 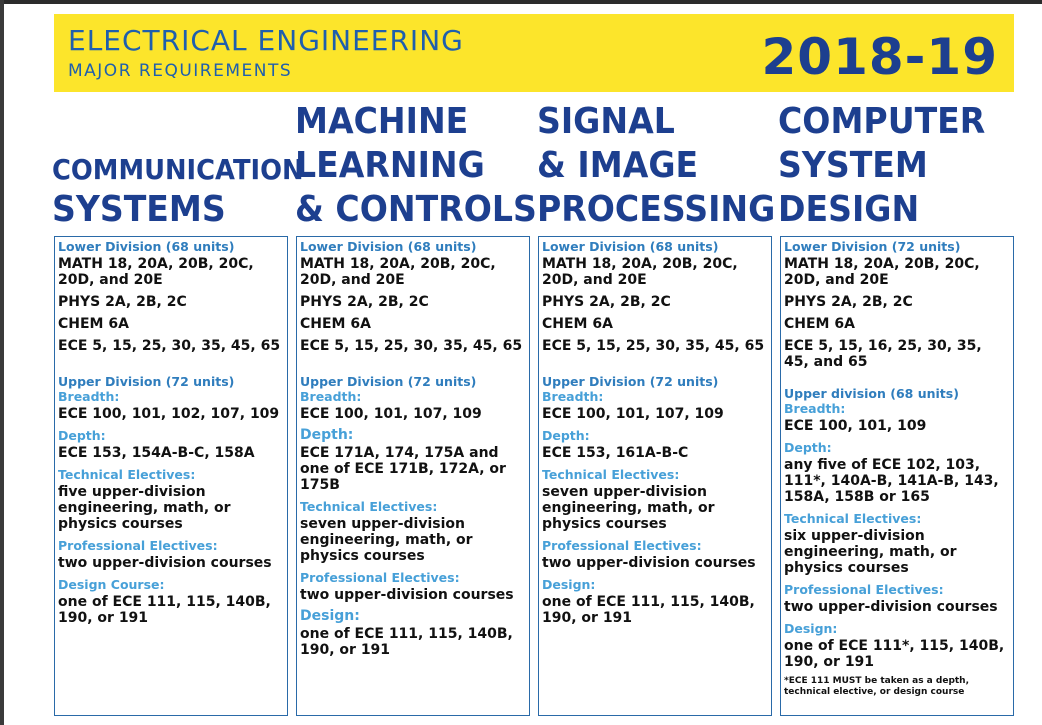 What do you see at coordinates (416, 209) in the screenshot?
I see `track-title-line: & CONTROLS` at bounding box center [416, 209].